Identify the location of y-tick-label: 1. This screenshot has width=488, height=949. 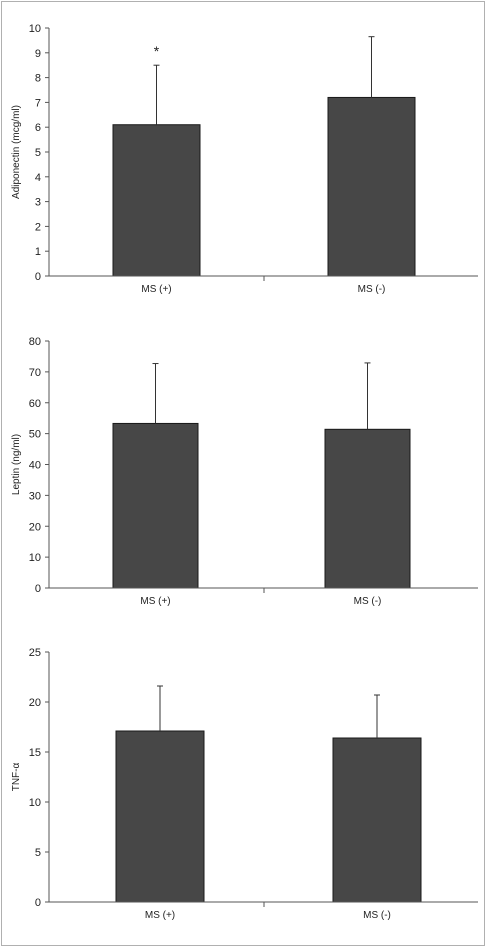
(38, 252).